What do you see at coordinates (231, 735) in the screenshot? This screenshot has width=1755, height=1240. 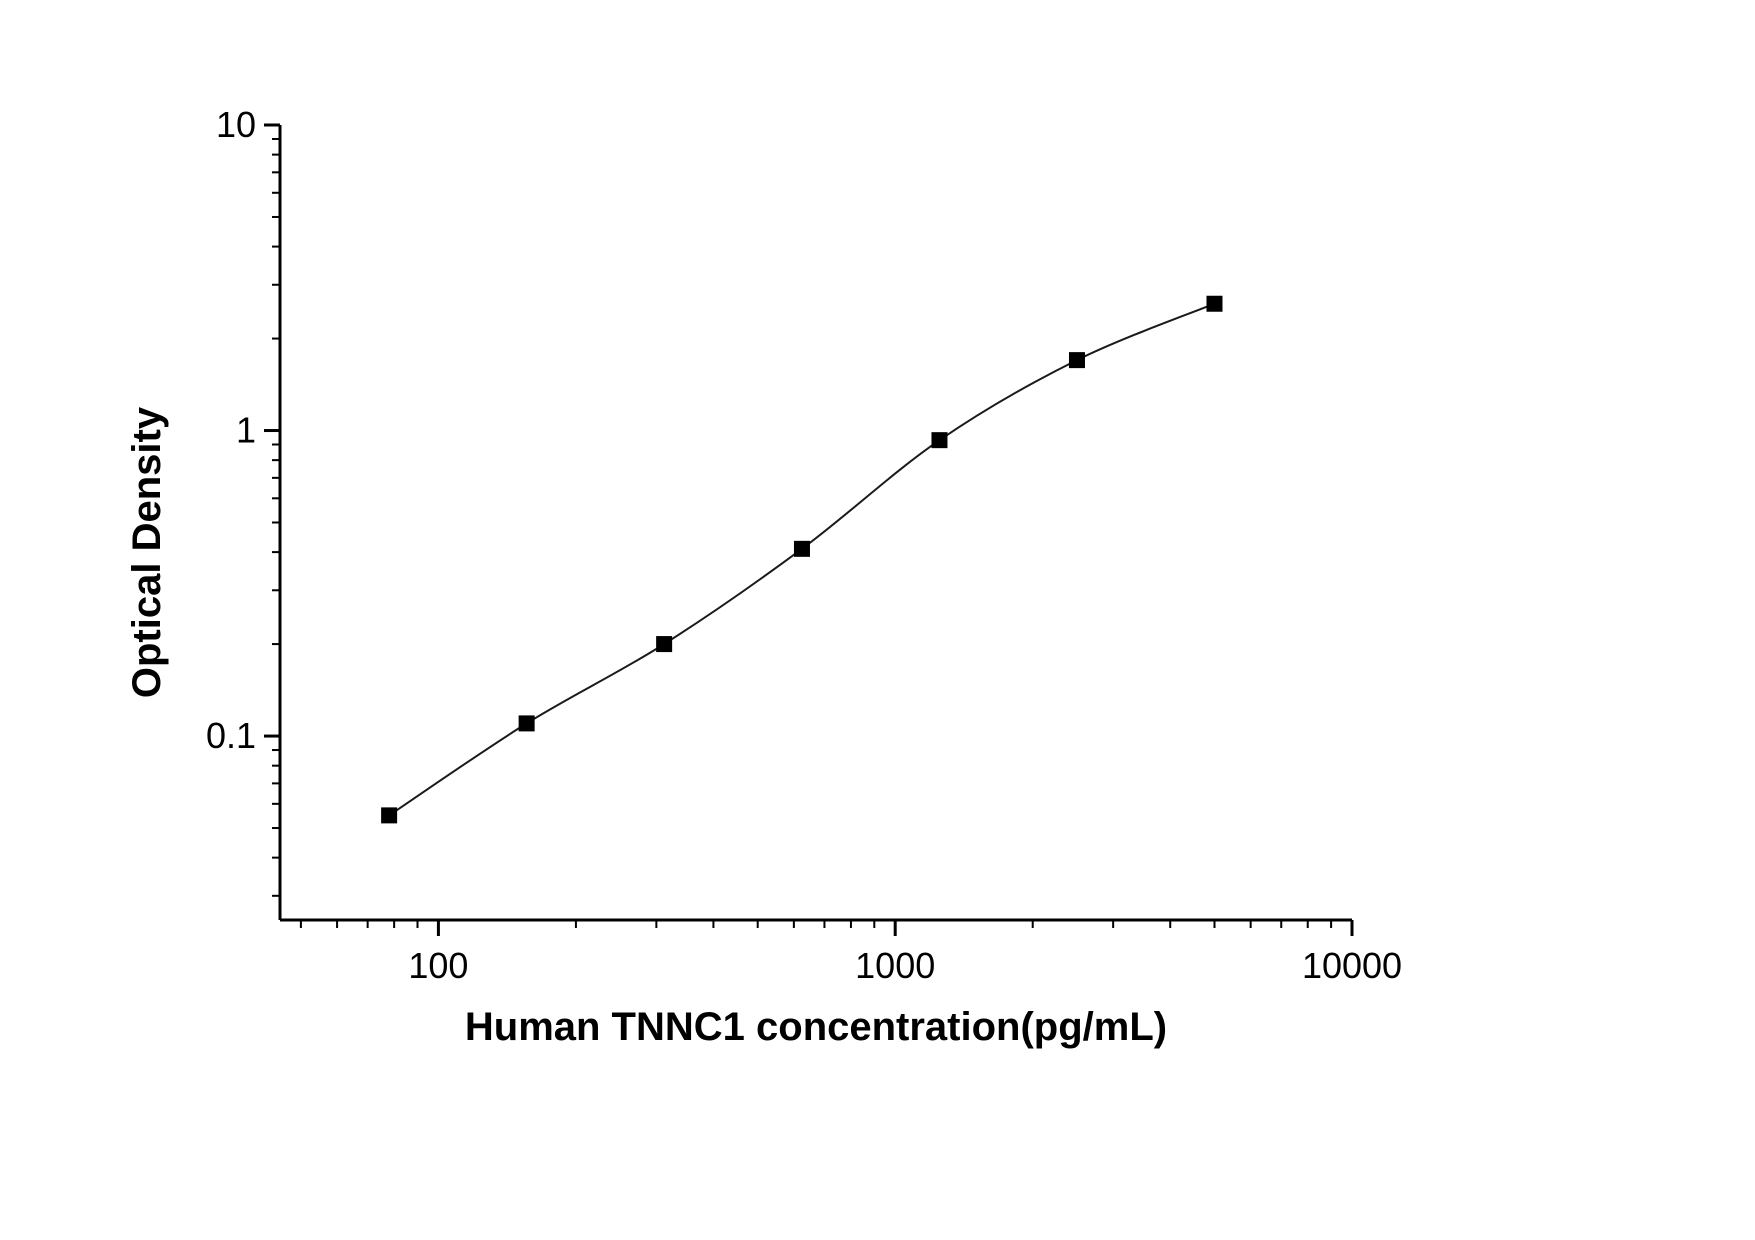 I see `y-tick-label: 0.1` at bounding box center [231, 735].